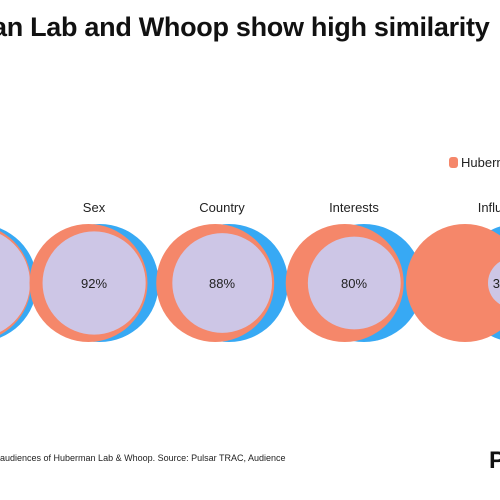 The height and width of the screenshot is (500, 500). Describe the element at coordinates (222, 207) in the screenshot. I see `category-label: Country` at that location.